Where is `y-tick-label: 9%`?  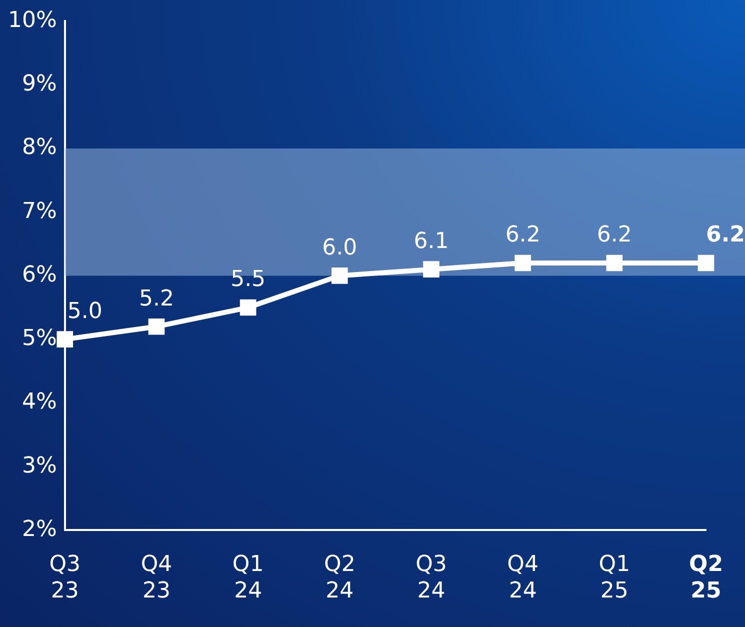
y-tick-label: 9% is located at coordinates (39, 84).